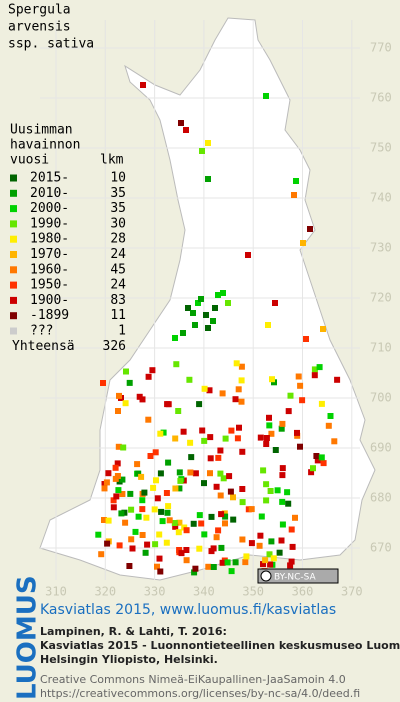  What do you see at coordinates (41, 130) in the screenshot?
I see `legend-heading: Uusimman` at bounding box center [41, 130].